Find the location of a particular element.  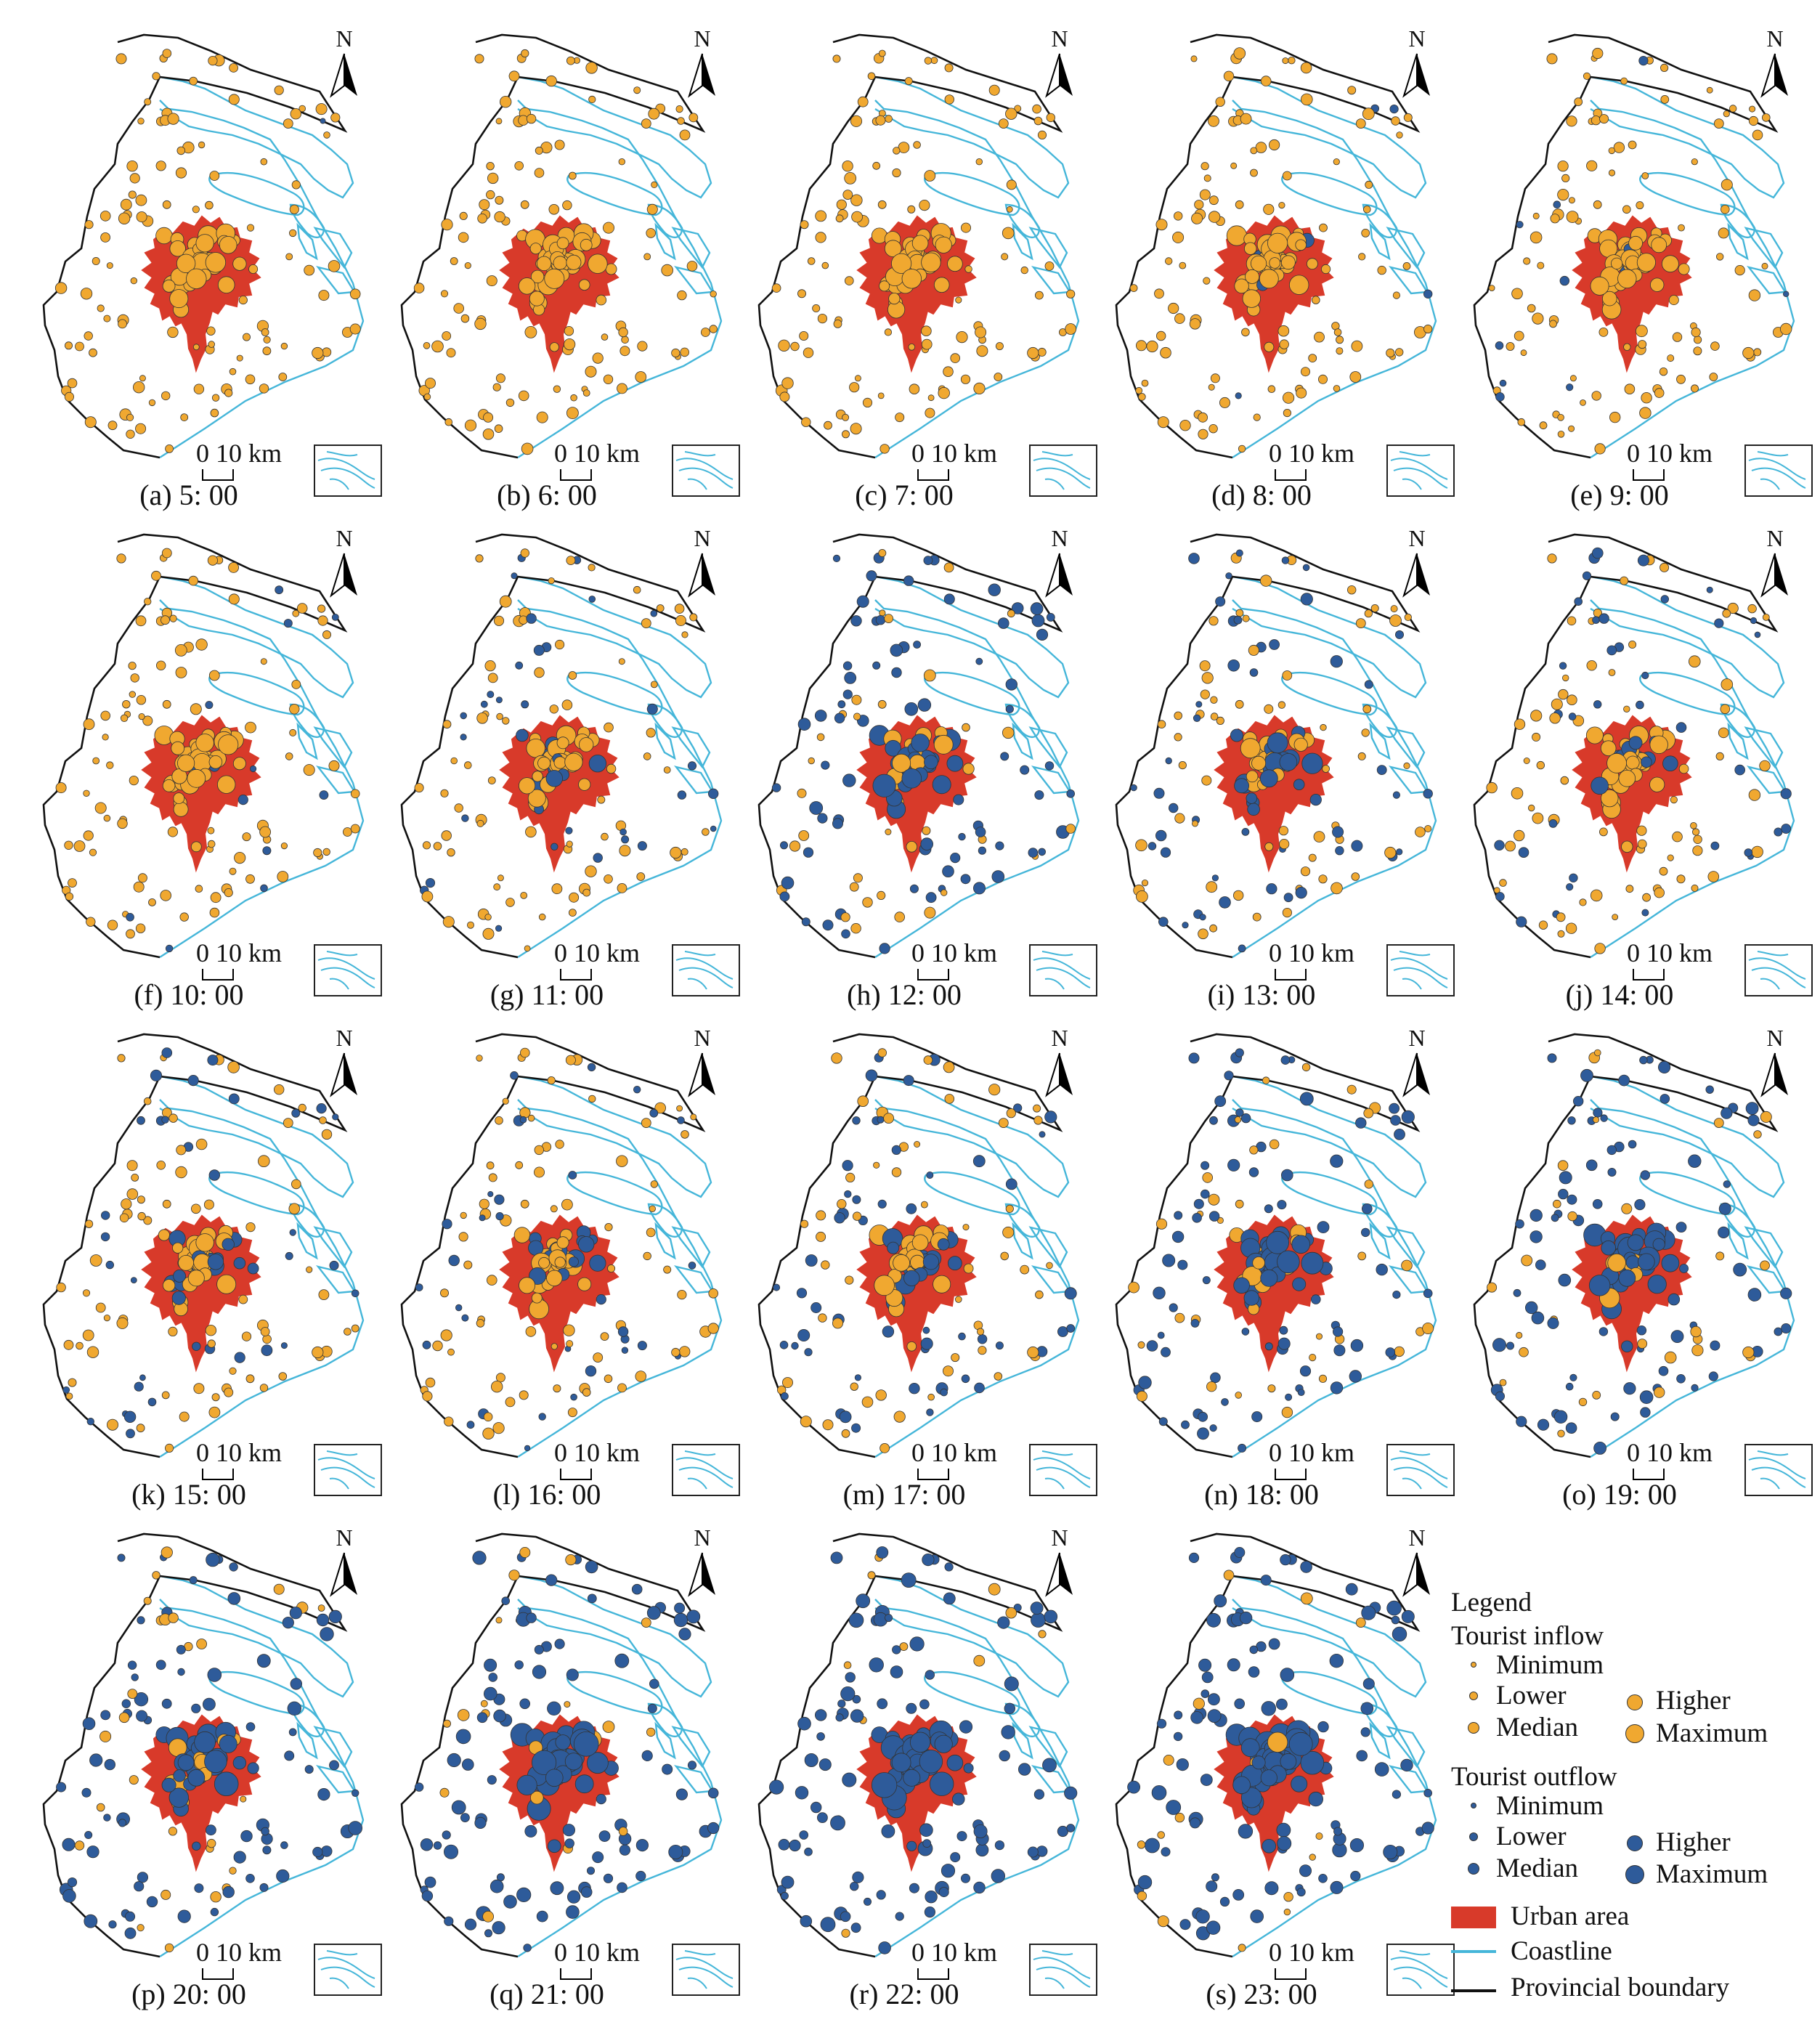

legend-title: Legend is located at coordinates (1491, 1602).